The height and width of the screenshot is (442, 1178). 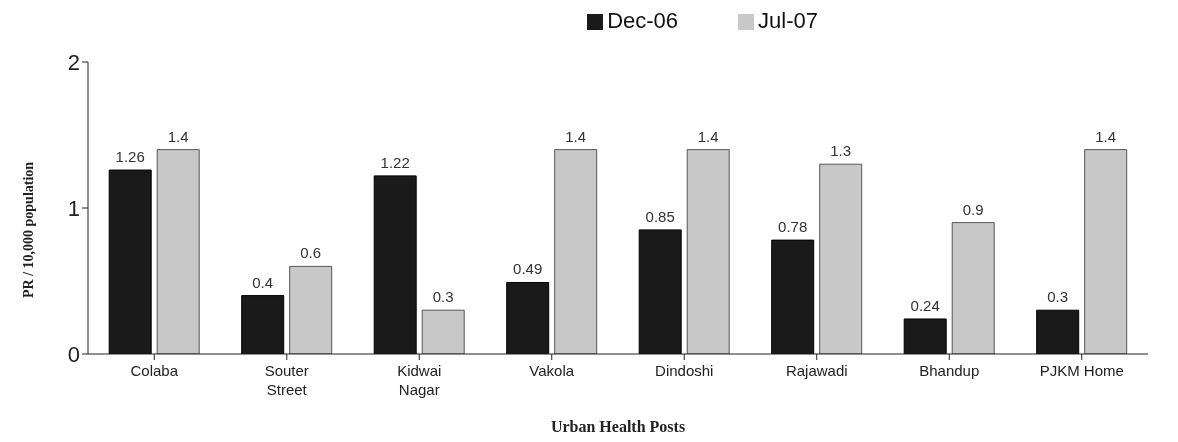 I want to click on data-label: 0.78, so click(x=793, y=227).